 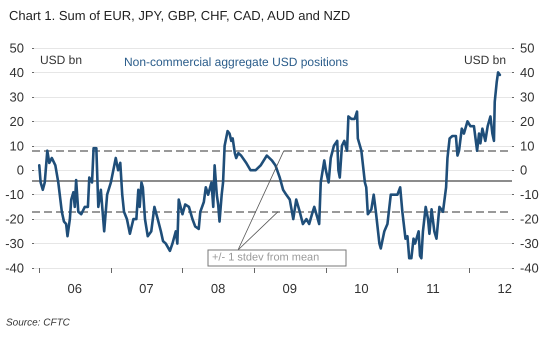 What do you see at coordinates (527, 121) in the screenshot?
I see `y2-tick-label: 20` at bounding box center [527, 121].